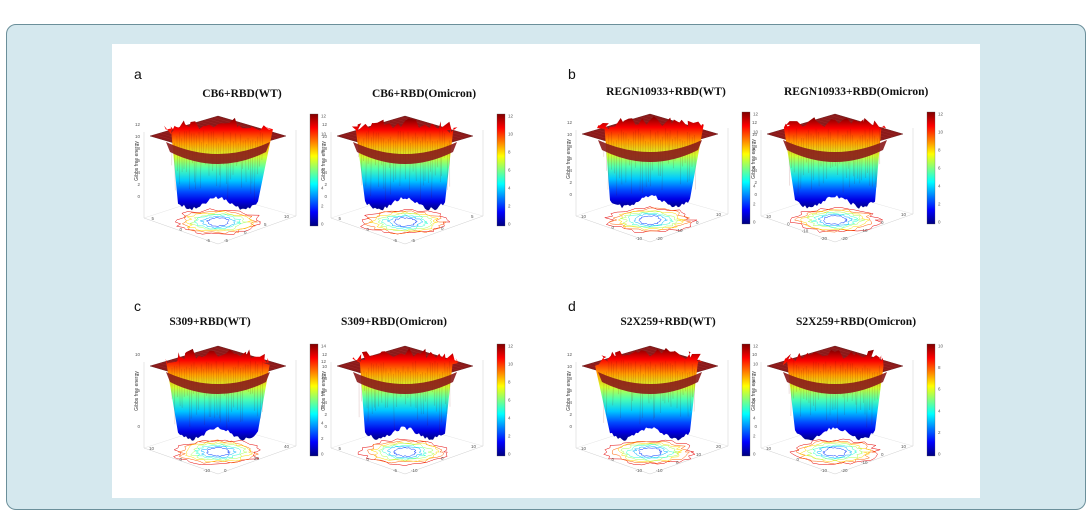  Describe the element at coordinates (424, 94) in the screenshot. I see `plot-title: CB6+RBD(Omicron)` at that location.